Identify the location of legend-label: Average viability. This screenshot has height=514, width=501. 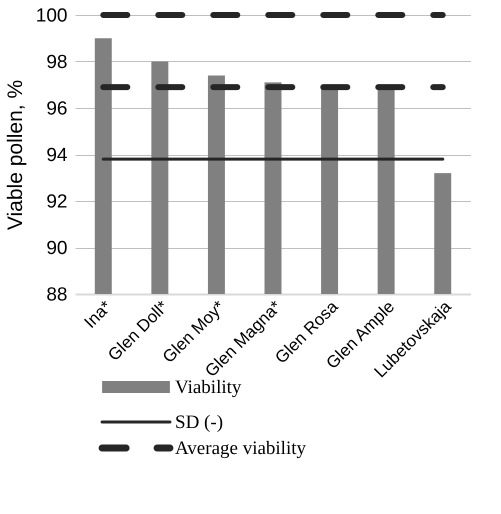
(241, 448).